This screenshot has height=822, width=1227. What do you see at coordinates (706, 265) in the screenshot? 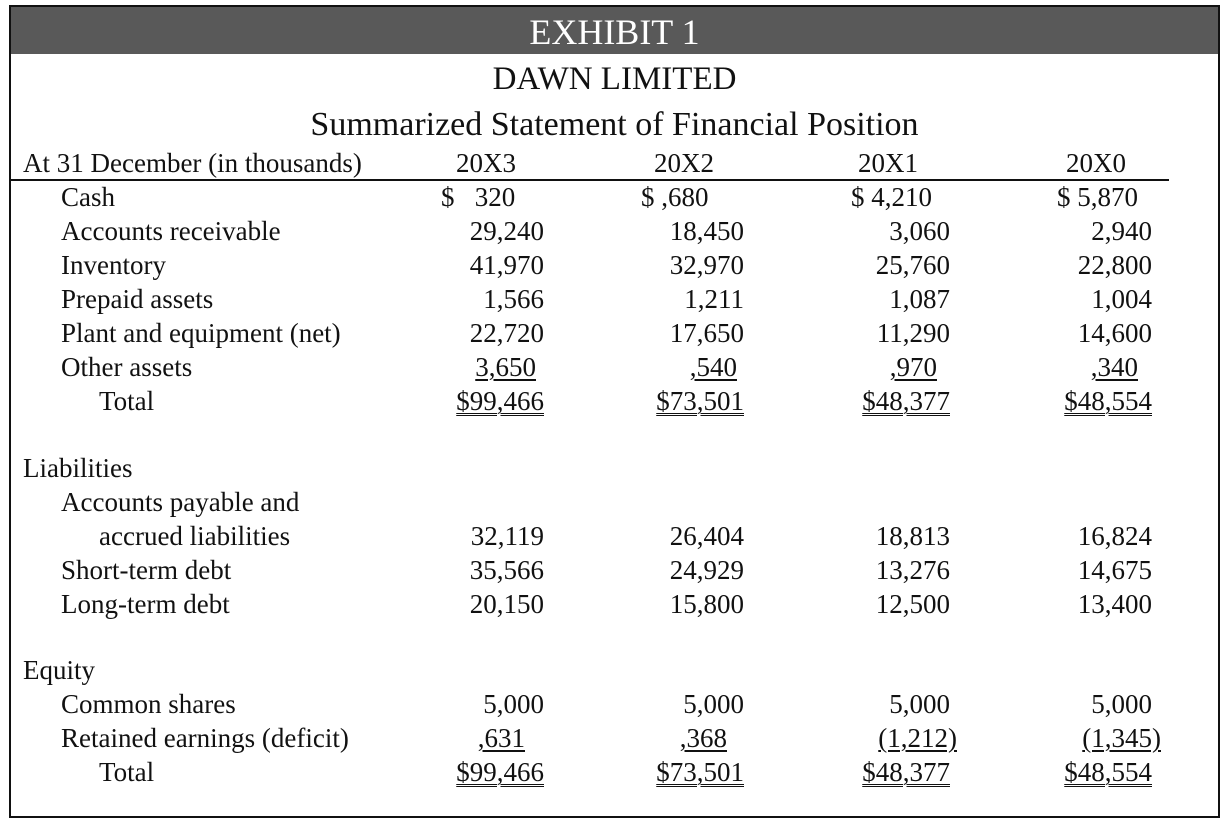
I see `cell-20x2: 32,970` at bounding box center [706, 265].